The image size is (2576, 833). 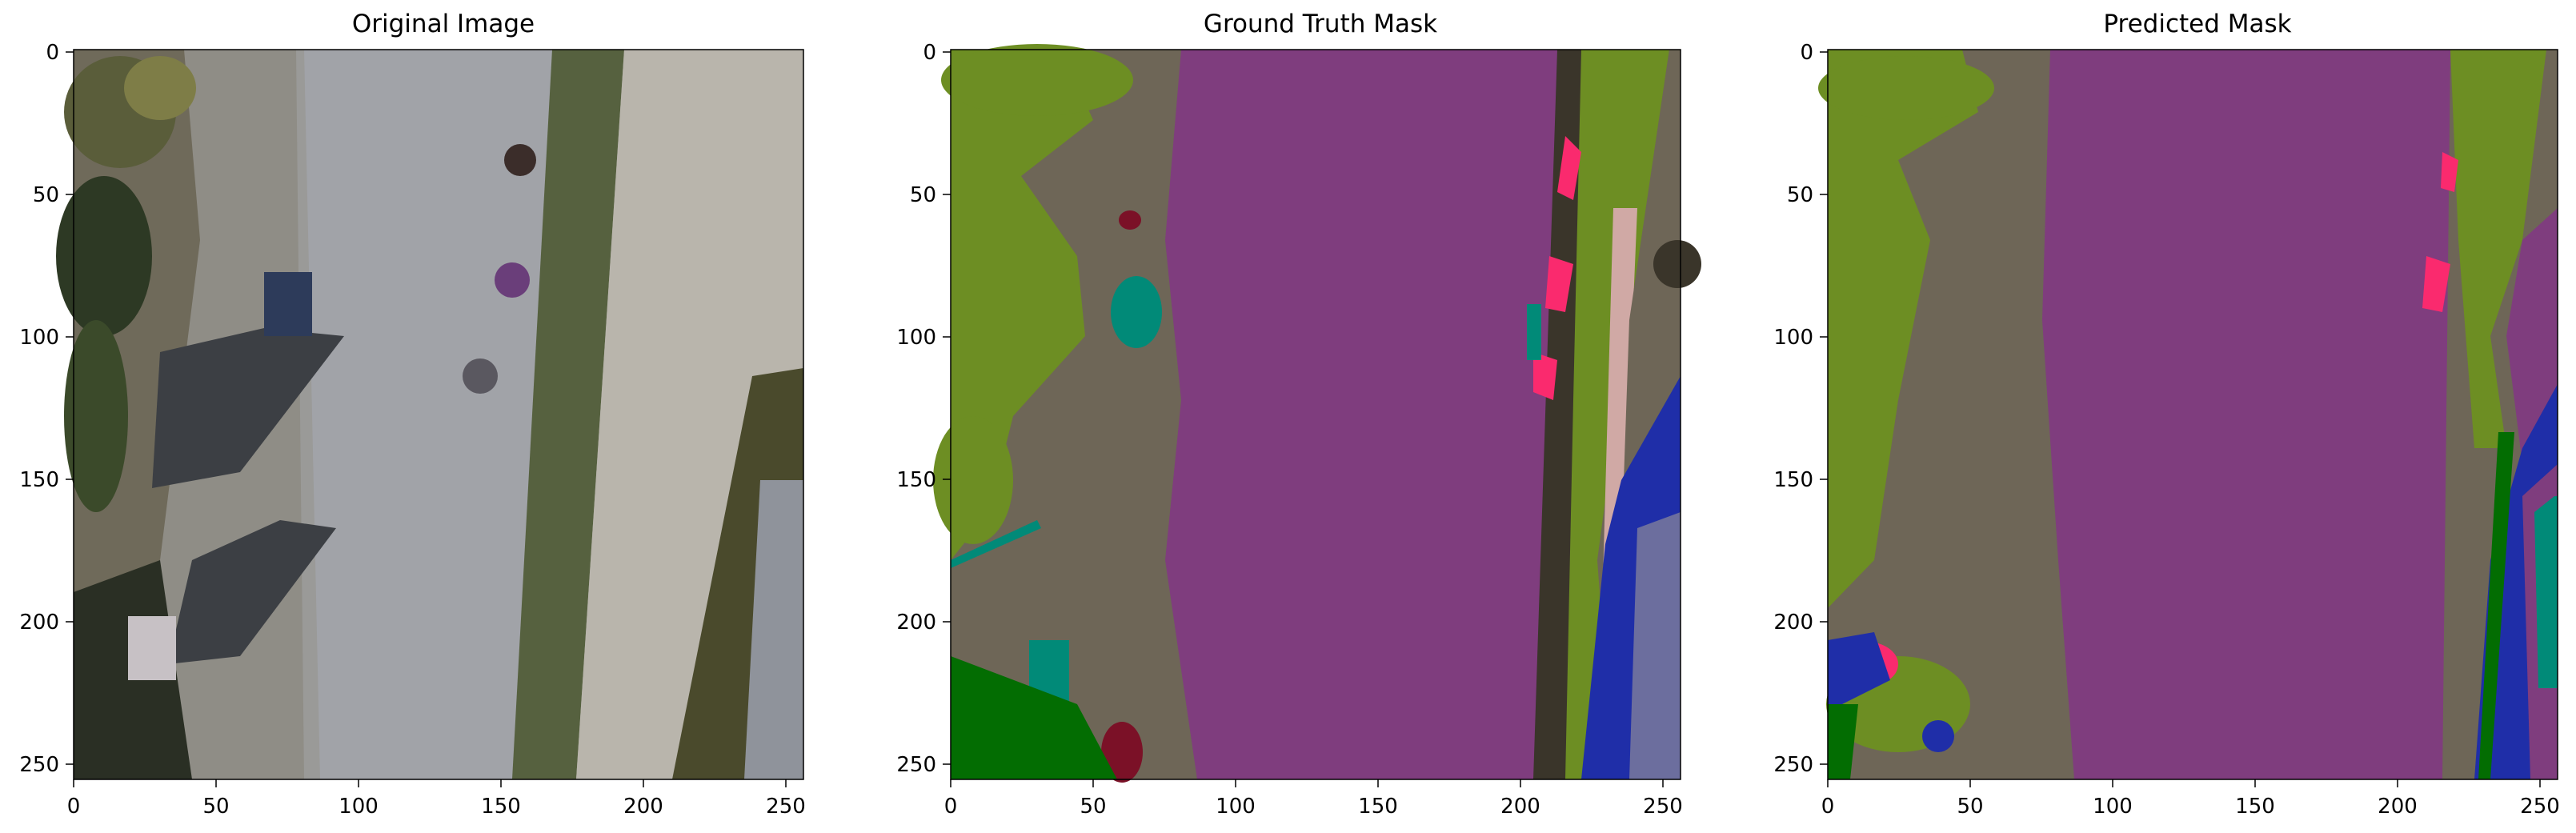 I want to click on panel-title: Predicted Mask, so click(x=2197, y=24).